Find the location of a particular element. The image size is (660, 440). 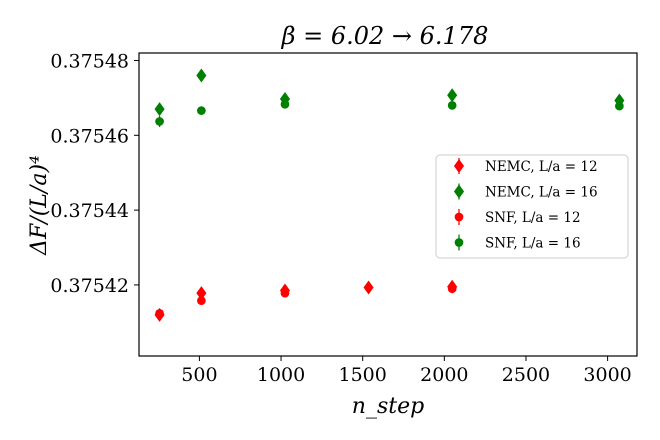

x-tick-label: 1500 is located at coordinates (363, 375).